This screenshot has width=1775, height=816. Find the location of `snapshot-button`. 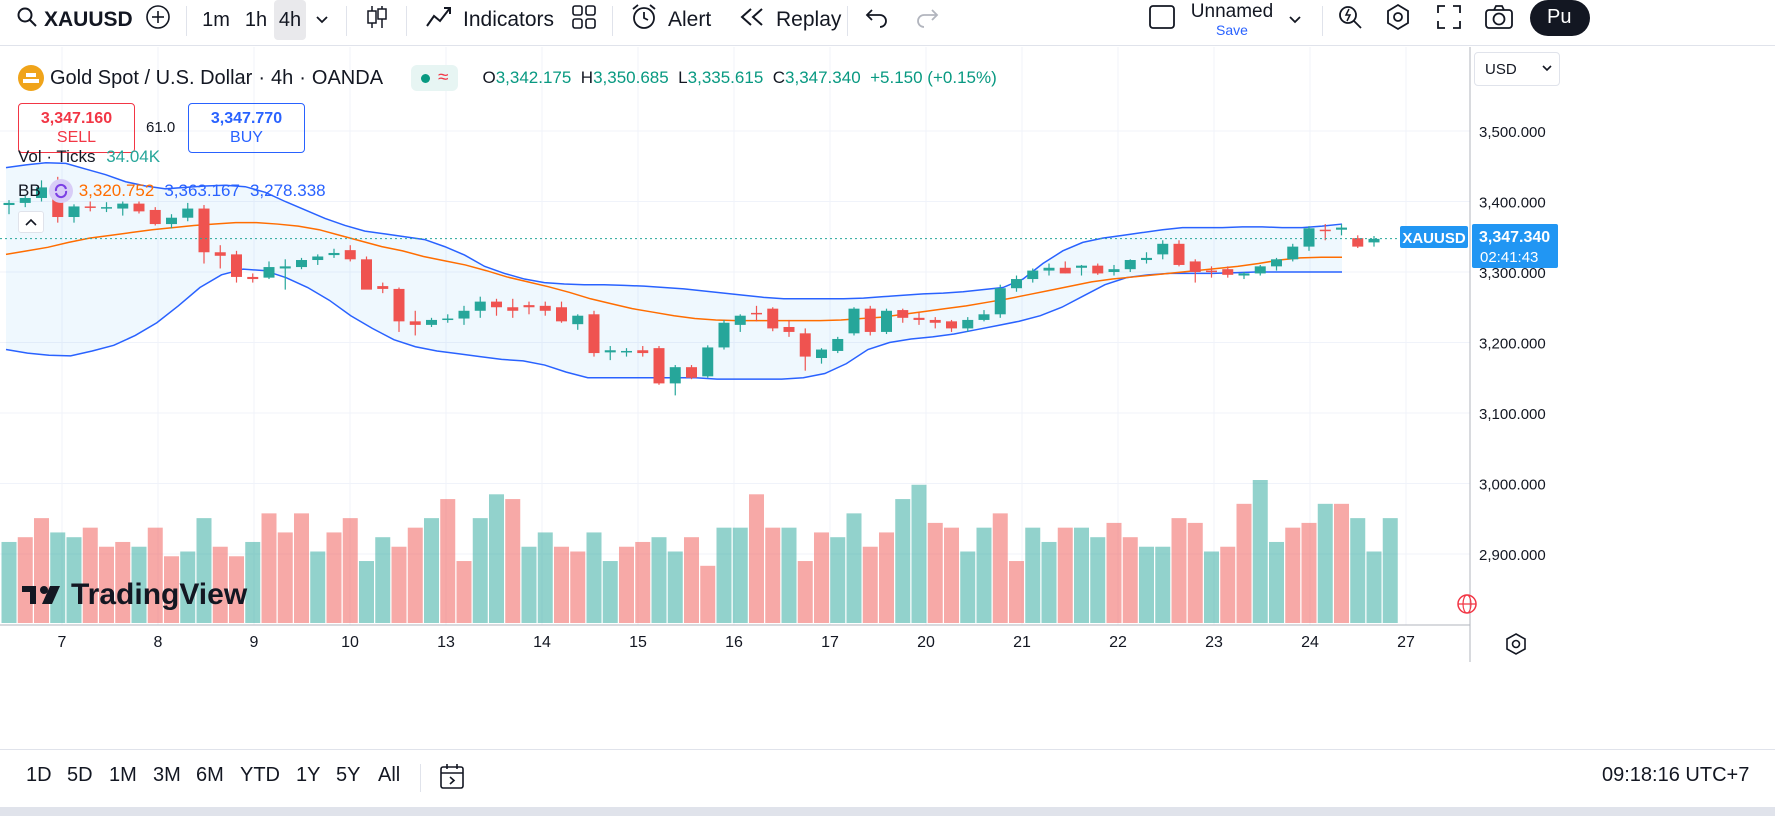

snapshot-button is located at coordinates (1499, 20).